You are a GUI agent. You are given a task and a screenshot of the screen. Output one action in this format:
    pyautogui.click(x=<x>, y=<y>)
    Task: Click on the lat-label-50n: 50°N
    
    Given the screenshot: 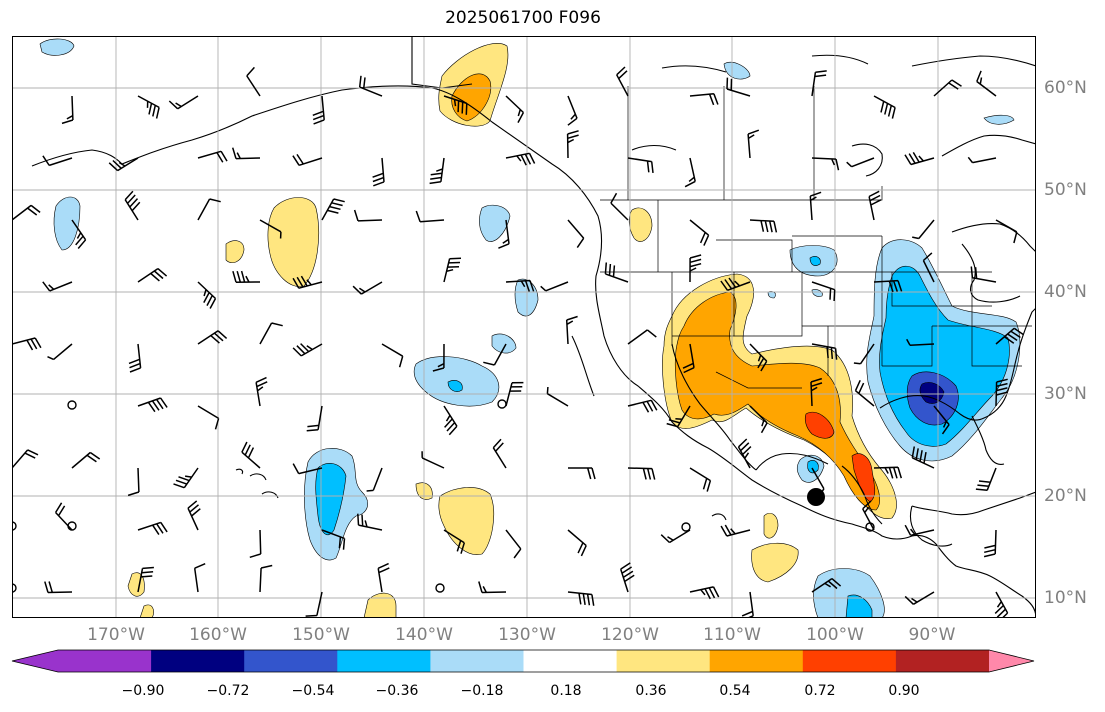 What is the action you would take?
    pyautogui.click(x=1065, y=190)
    